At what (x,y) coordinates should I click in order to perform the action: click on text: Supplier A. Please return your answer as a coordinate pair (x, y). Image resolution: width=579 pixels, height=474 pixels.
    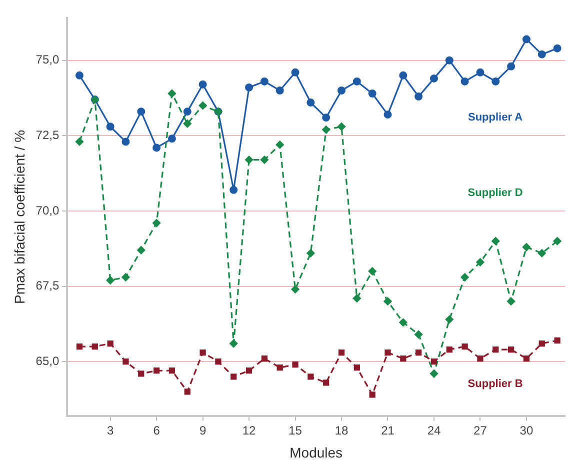
    Looking at the image, I should click on (495, 118).